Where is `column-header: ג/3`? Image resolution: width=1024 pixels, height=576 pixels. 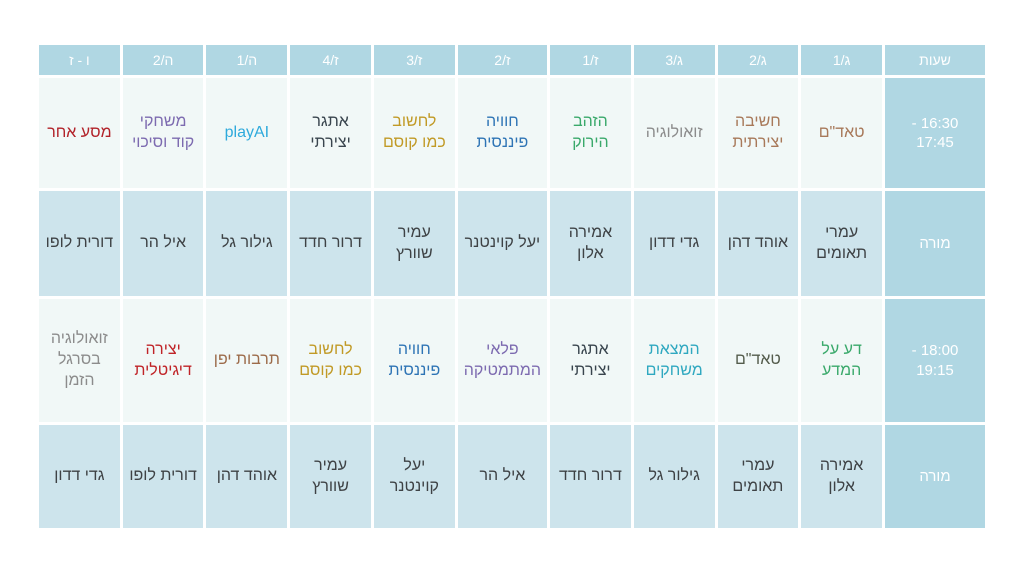
column-header: ג/3 is located at coordinates (674, 60).